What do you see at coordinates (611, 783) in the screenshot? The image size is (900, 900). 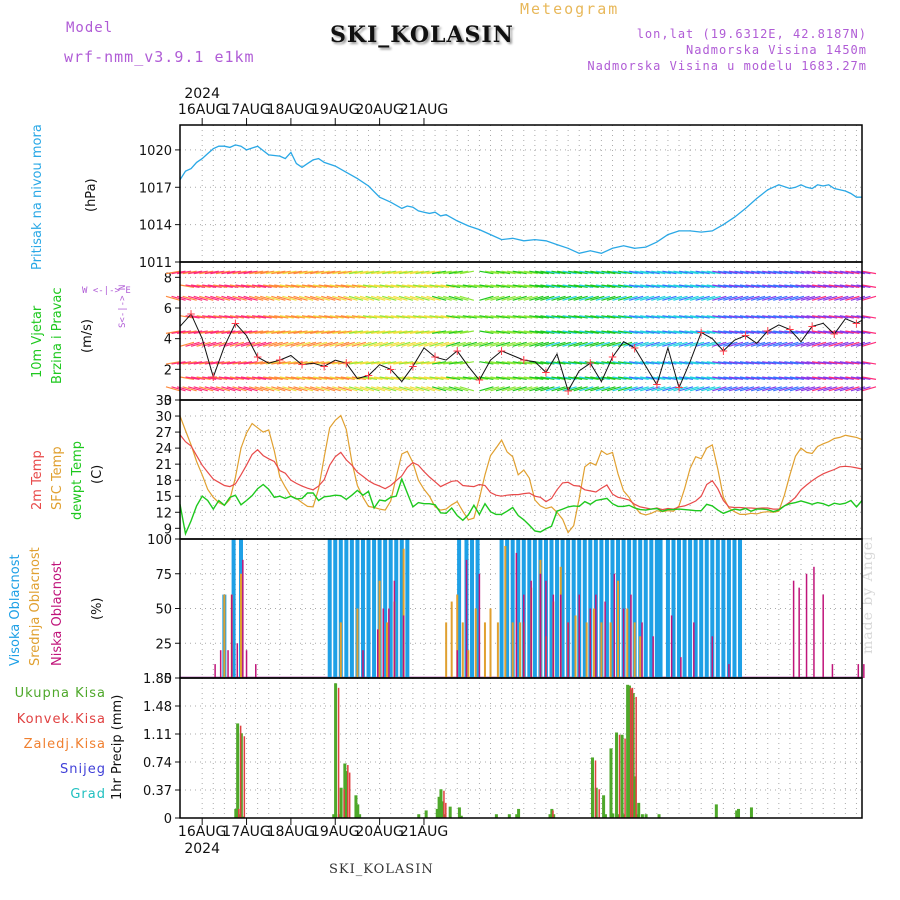 I see `precip-bar` at bounding box center [611, 783].